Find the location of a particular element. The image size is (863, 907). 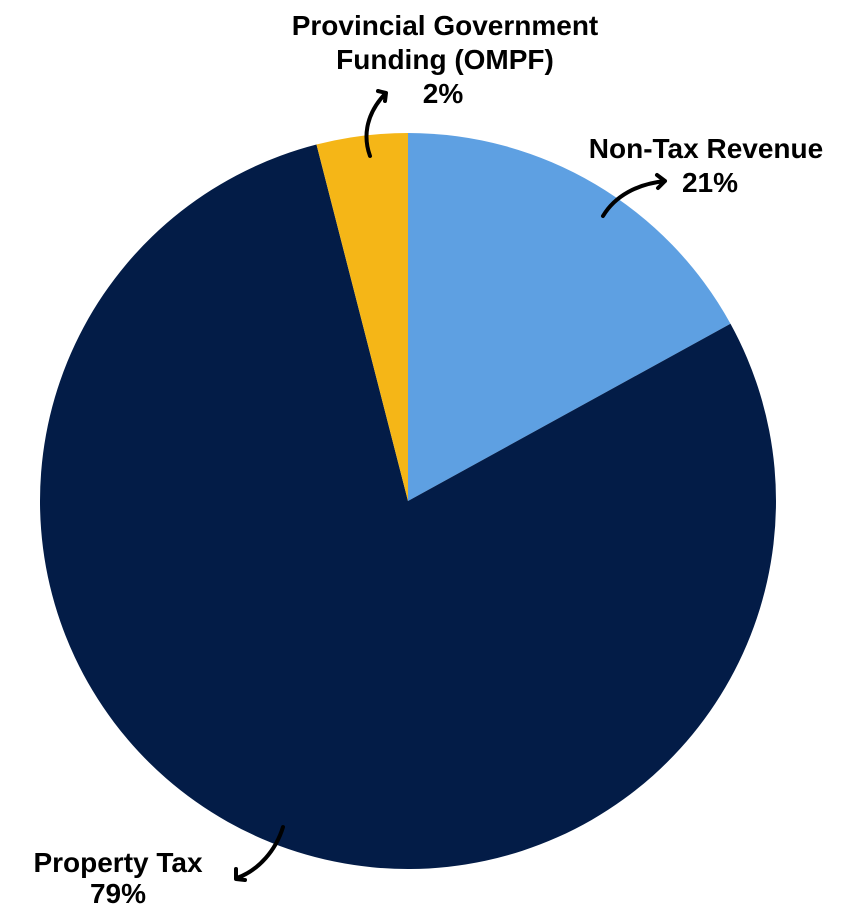

label-ompf-name-line1: Provincial Government is located at coordinates (445, 25).